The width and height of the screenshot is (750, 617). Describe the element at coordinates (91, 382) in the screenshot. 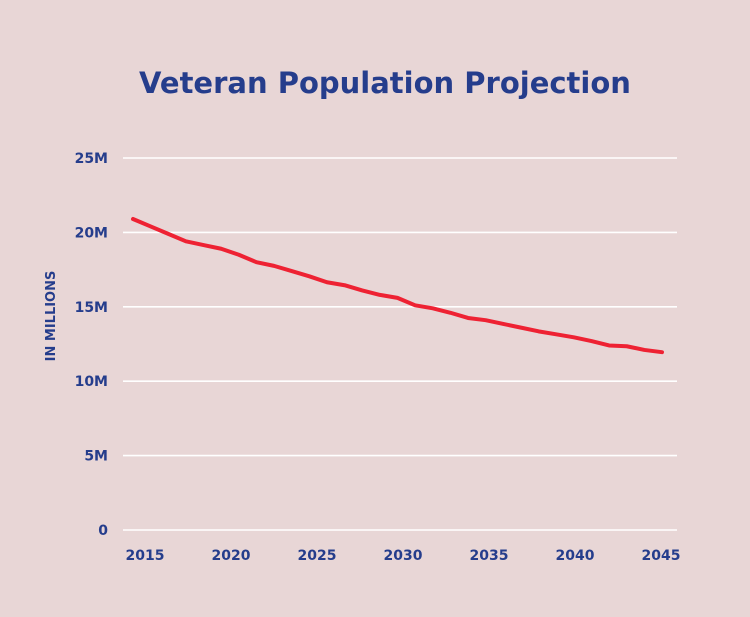

I see `y-tick-label: 10M` at that location.